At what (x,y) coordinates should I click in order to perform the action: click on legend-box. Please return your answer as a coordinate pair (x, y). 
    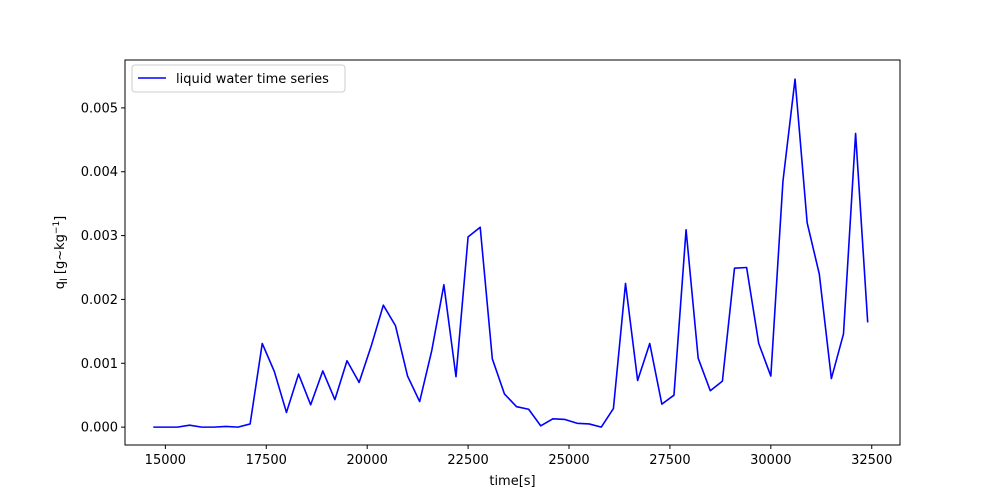
    Looking at the image, I should click on (238, 78).